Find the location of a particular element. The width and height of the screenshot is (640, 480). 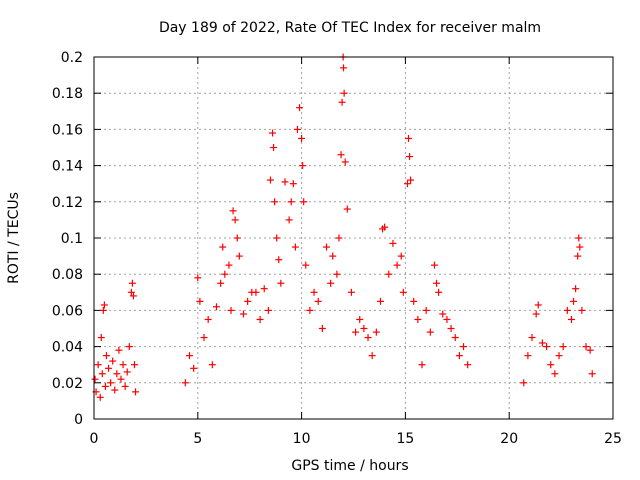

y-tick-label: 0.14 is located at coordinates (67, 167).